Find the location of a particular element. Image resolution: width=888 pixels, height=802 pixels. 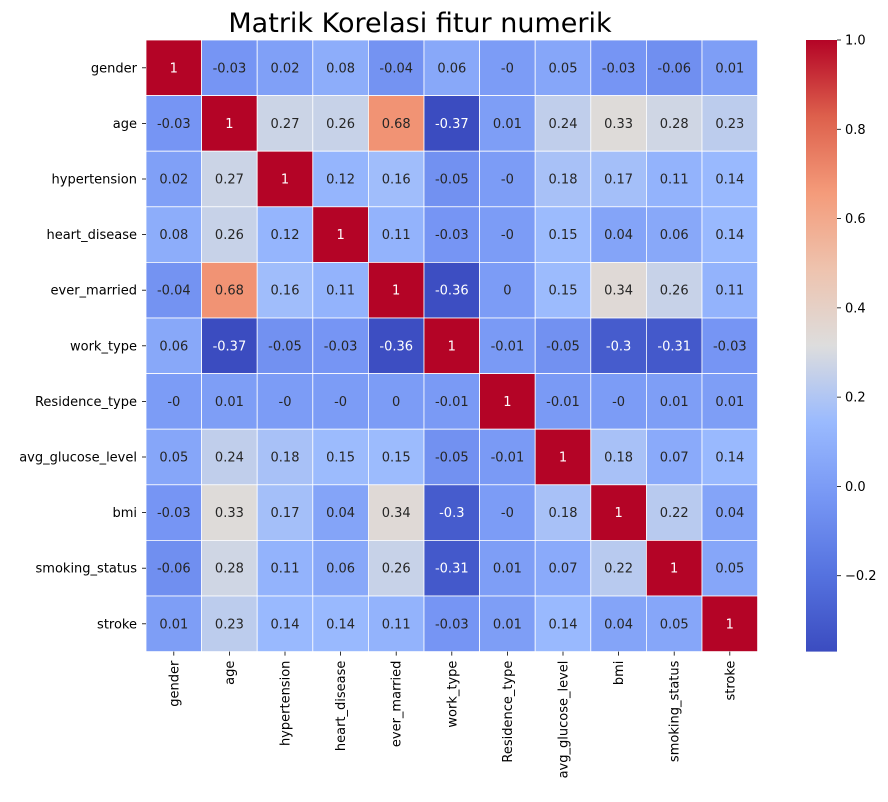

cell-value-label: 0.15 is located at coordinates (563, 235).